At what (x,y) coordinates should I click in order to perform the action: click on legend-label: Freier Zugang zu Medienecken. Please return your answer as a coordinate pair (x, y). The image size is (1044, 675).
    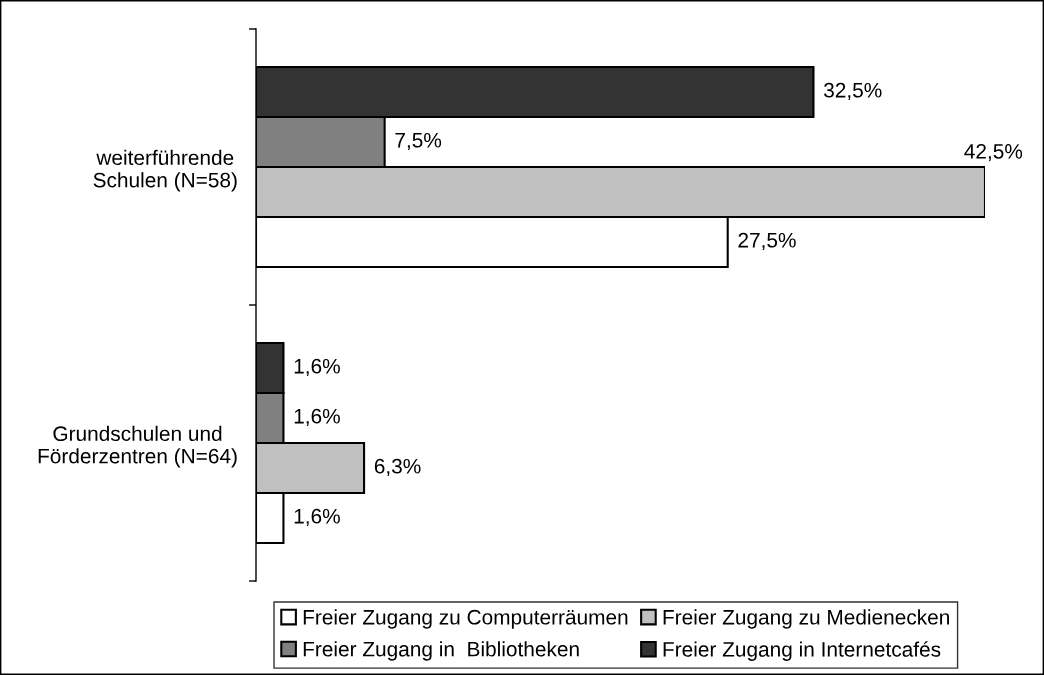
    Looking at the image, I should click on (806, 619).